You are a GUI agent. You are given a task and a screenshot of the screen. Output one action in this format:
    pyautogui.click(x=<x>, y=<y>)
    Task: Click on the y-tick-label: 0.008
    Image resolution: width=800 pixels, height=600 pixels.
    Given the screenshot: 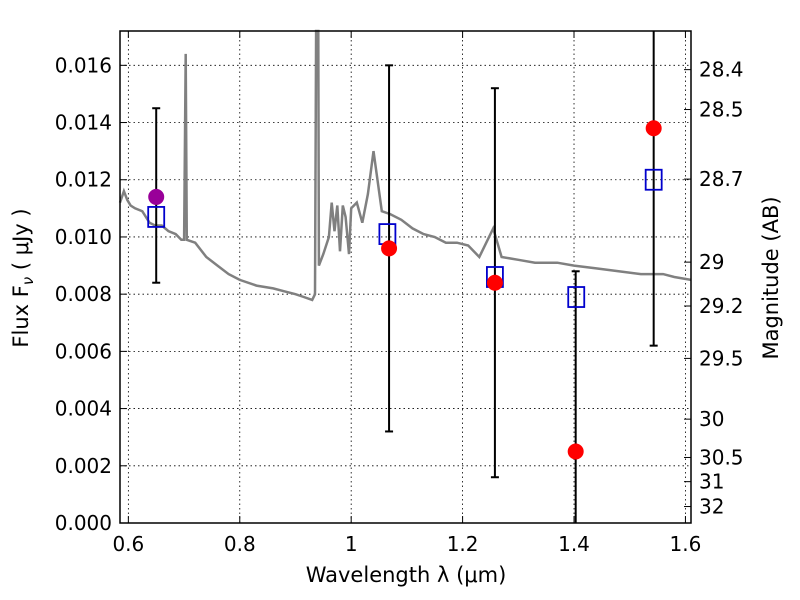 What is the action you would take?
    pyautogui.click(x=83, y=294)
    